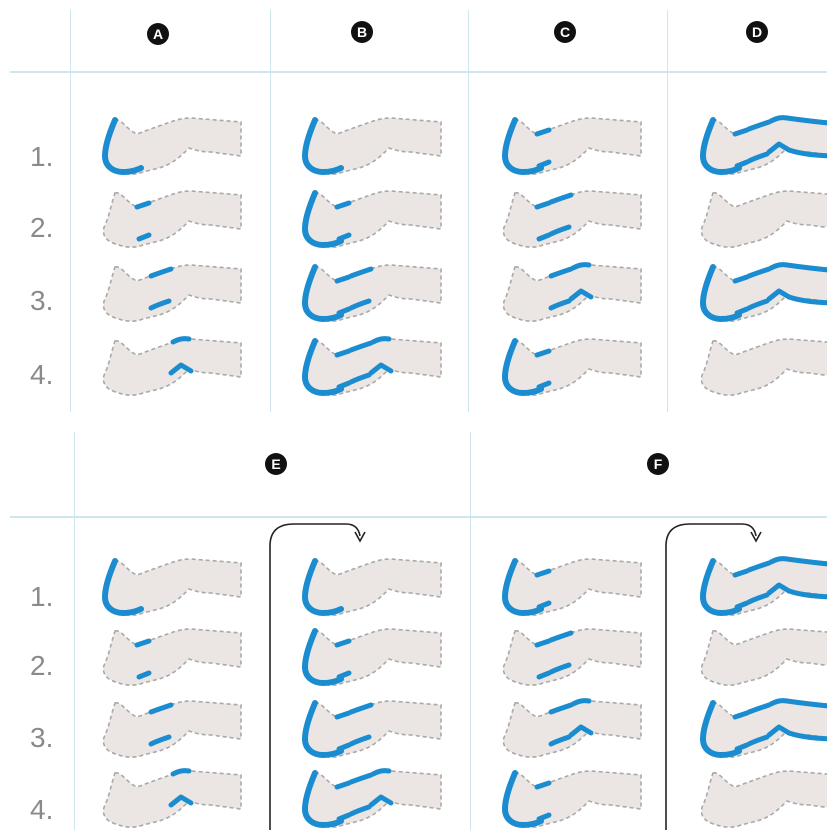  Describe the element at coordinates (276, 464) in the screenshot. I see `group-label-e: E` at that location.